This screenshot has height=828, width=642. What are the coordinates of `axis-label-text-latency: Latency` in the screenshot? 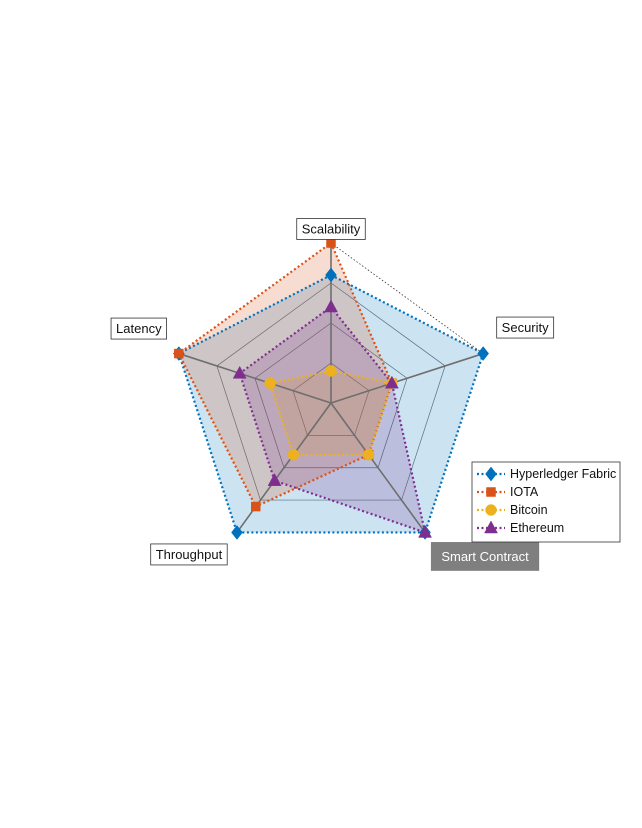 It's located at (139, 328).